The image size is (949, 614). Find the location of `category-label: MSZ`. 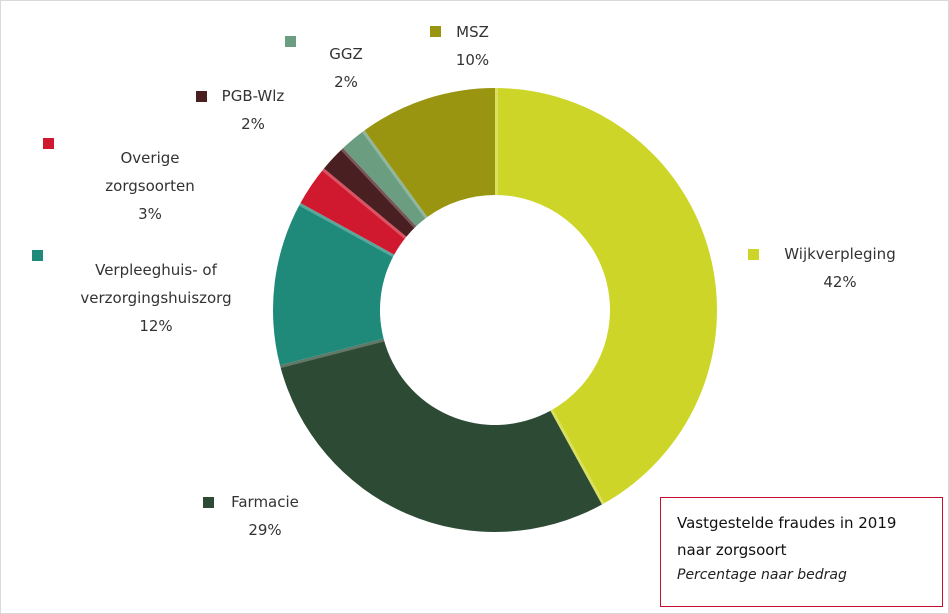

category-label: MSZ is located at coordinates (472, 32).